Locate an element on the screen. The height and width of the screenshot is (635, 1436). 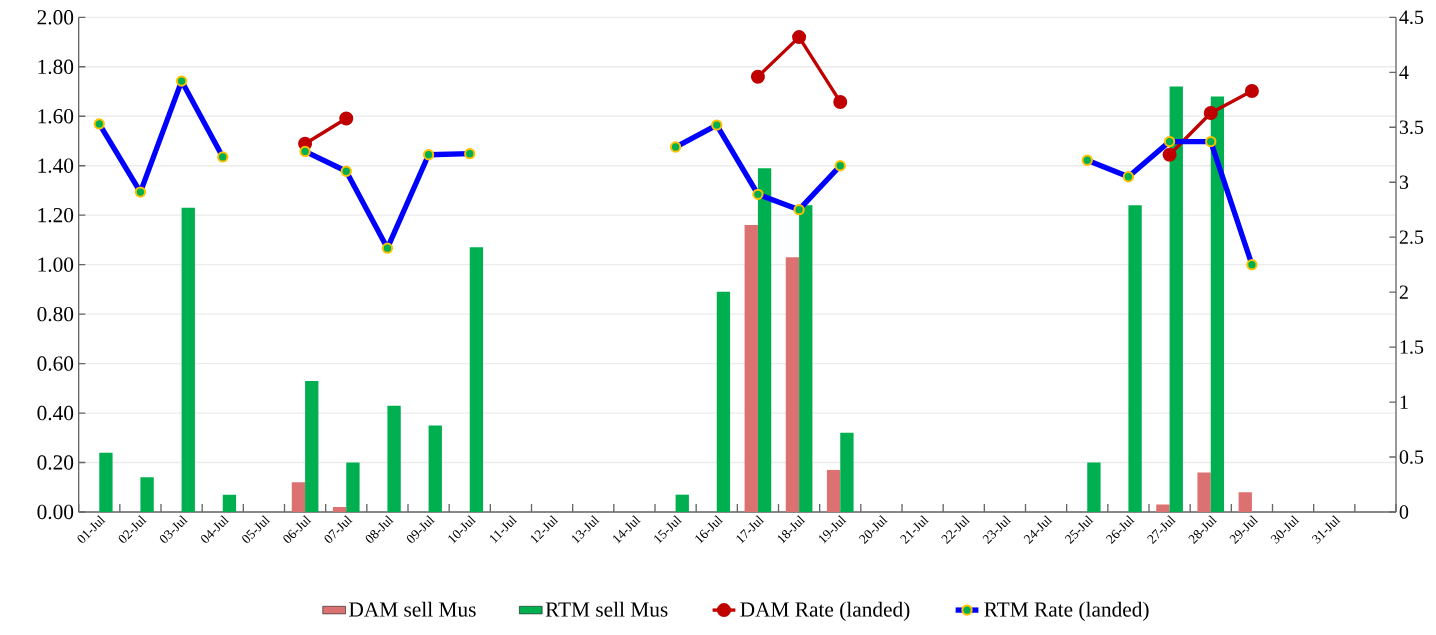
y-tick-label: 0.80 is located at coordinates (55, 314).